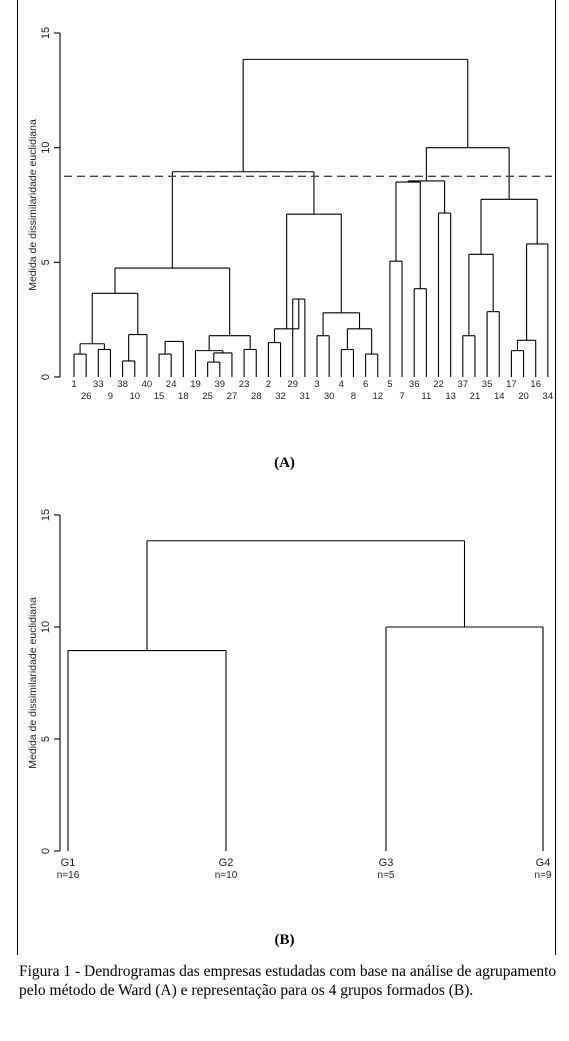 This screenshot has height=1041, width=569. I want to click on a-leaf-label: 18, so click(183, 396).